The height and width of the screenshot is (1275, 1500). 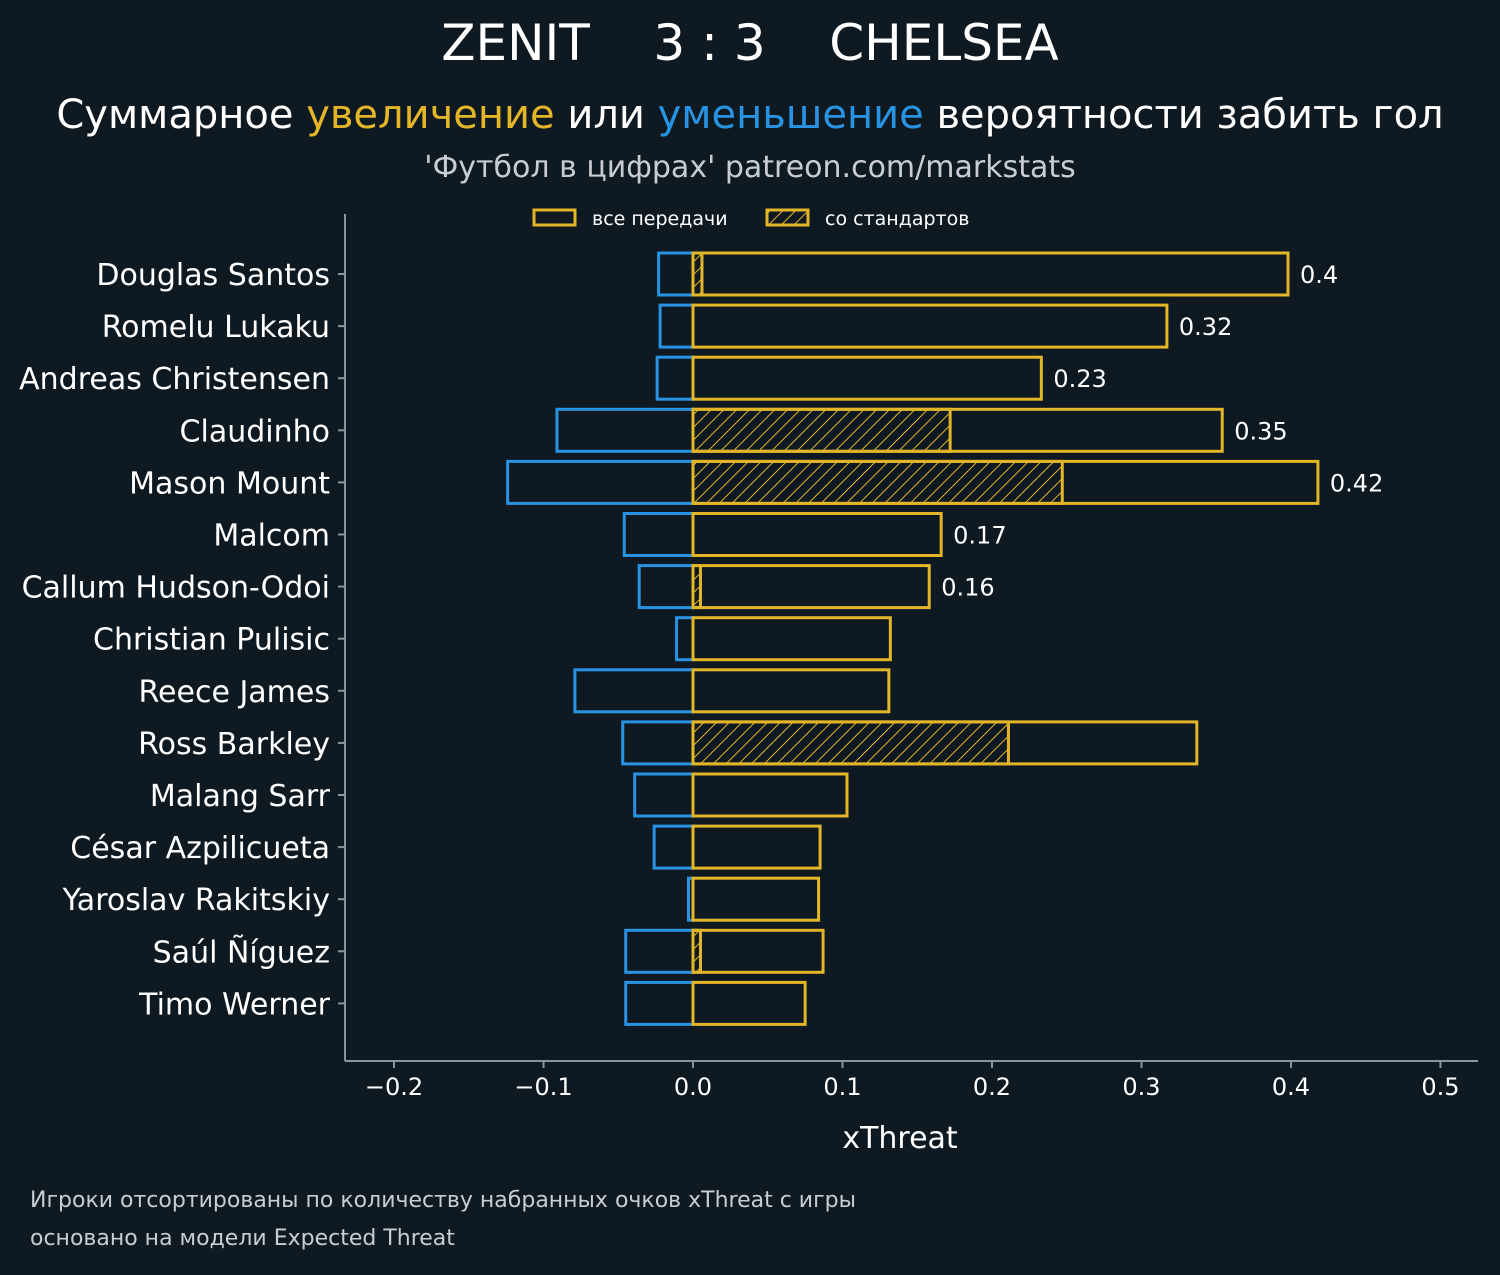 I want to click on subtitle-decrease: уменьшение, so click(x=790, y=115).